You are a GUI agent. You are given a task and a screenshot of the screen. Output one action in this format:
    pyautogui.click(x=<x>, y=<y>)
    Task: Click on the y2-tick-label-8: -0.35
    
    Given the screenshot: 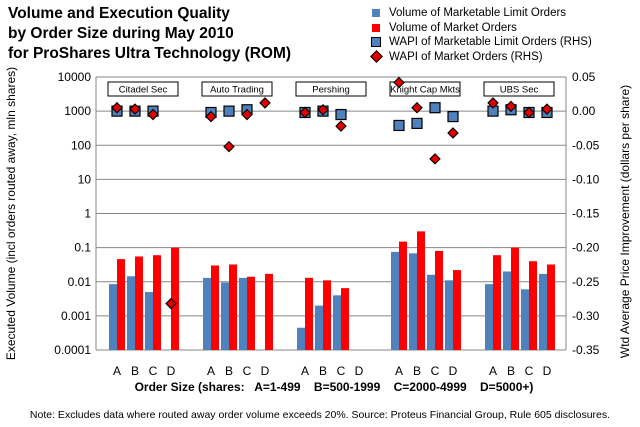 What is the action you would take?
    pyautogui.click(x=586, y=350)
    